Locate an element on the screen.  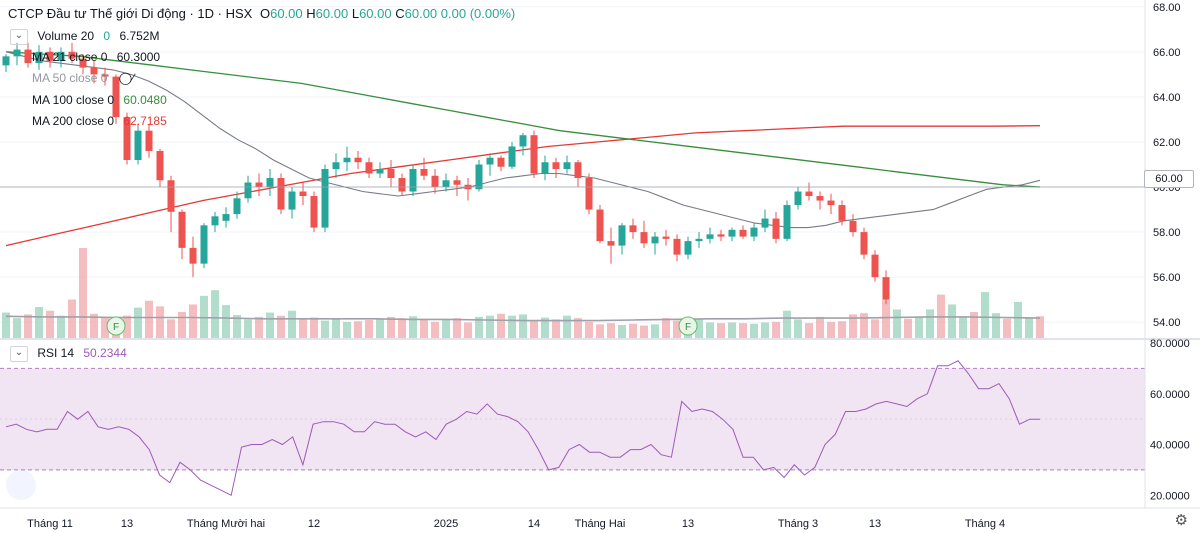
ma100-legend-value: 60.0480 is located at coordinates (145, 100).